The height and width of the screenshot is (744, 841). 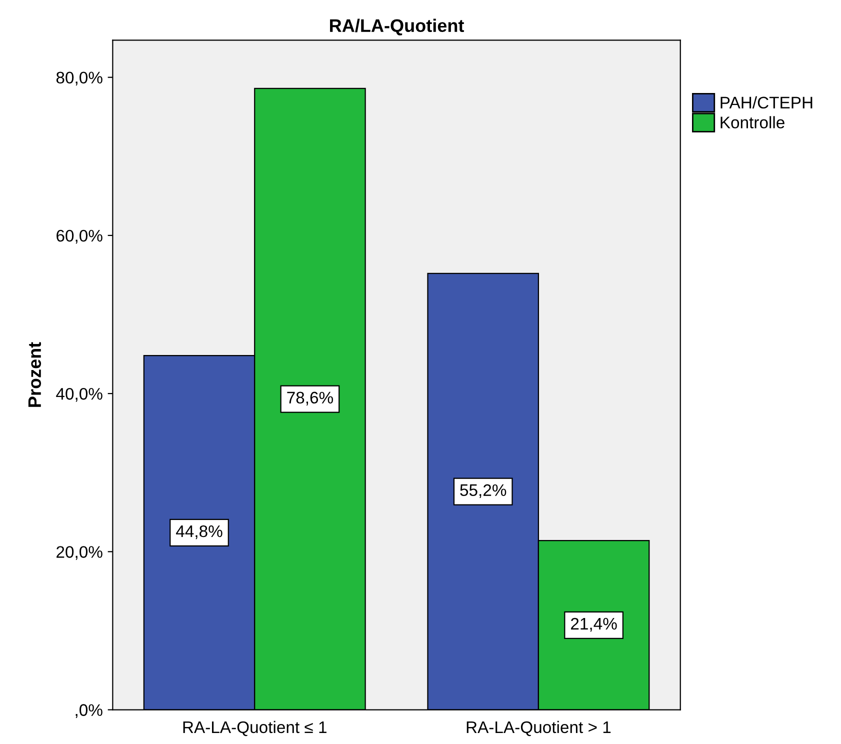 What do you see at coordinates (594, 625) in the screenshot?
I see `data-label: 21,4%` at bounding box center [594, 625].